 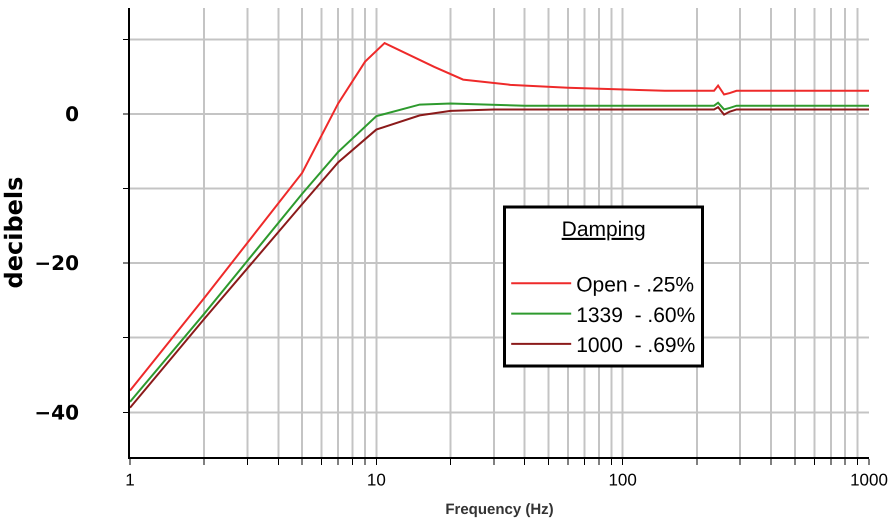 What do you see at coordinates (636, 346) in the screenshot?
I see `legend-label: 1000 - .69%` at bounding box center [636, 346].